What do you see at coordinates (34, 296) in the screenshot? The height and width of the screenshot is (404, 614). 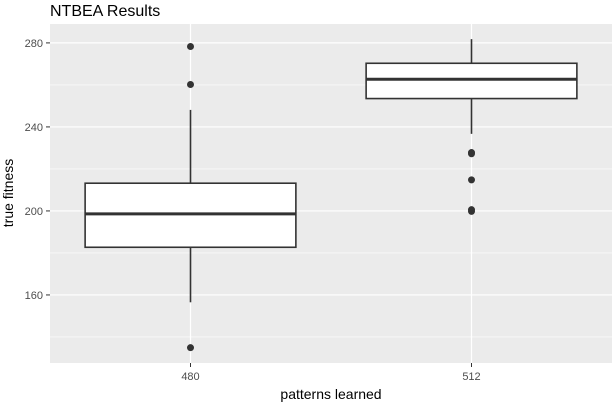 I see `y-tick-label: 160` at bounding box center [34, 296].